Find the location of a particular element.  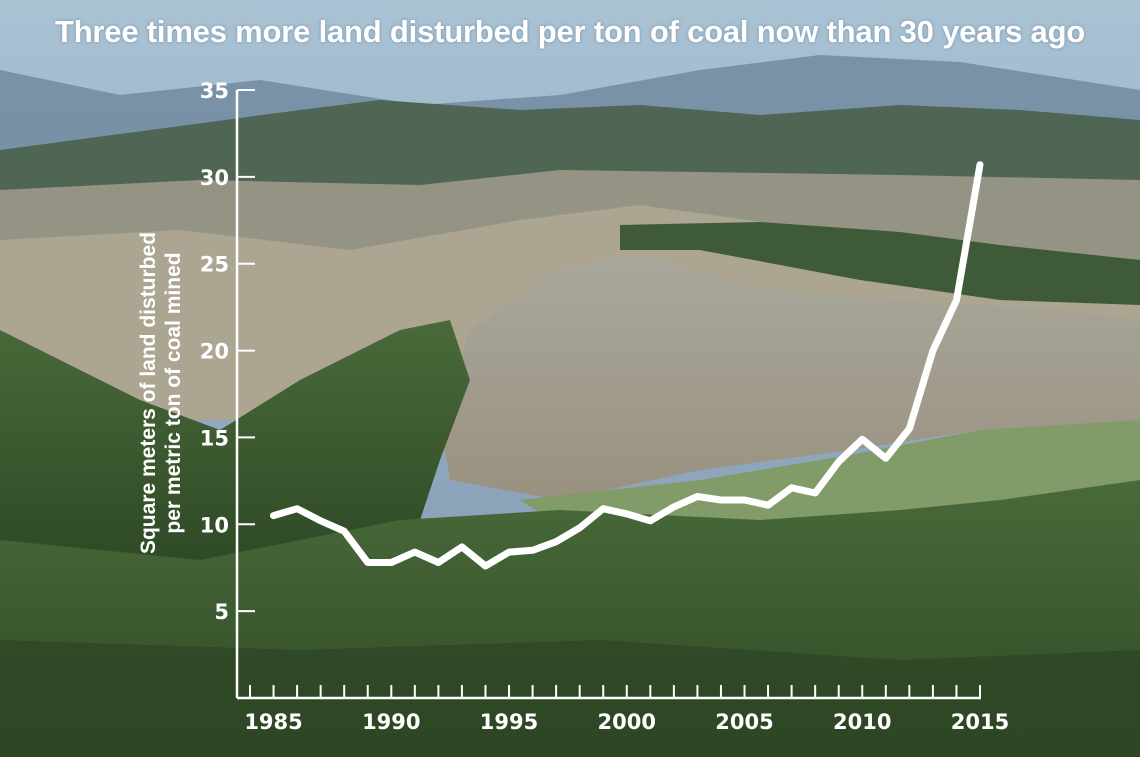

x-tick-label: 2005 is located at coordinates (744, 722).